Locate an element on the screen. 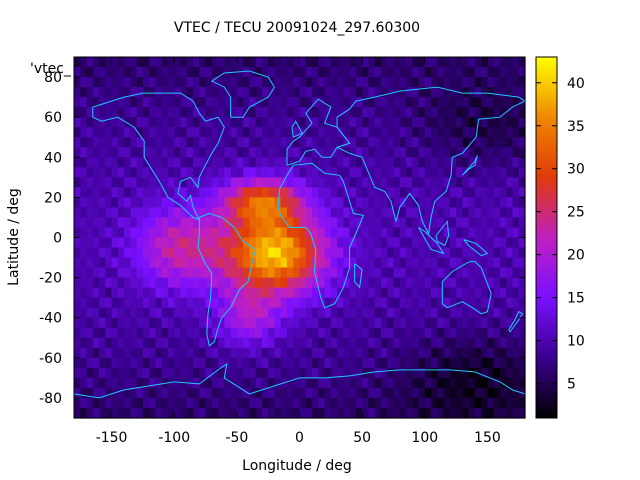 The width and height of the screenshot is (640, 480). colorbar-tick-label: 20 is located at coordinates (576, 256).